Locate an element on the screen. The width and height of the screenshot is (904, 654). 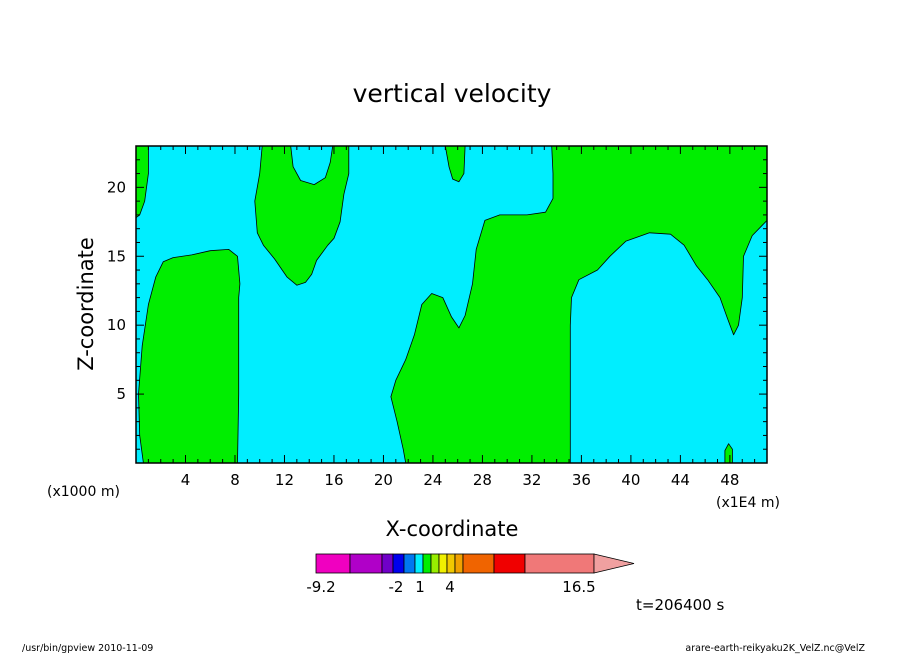
x-tick-label: 24 is located at coordinates (432, 480).